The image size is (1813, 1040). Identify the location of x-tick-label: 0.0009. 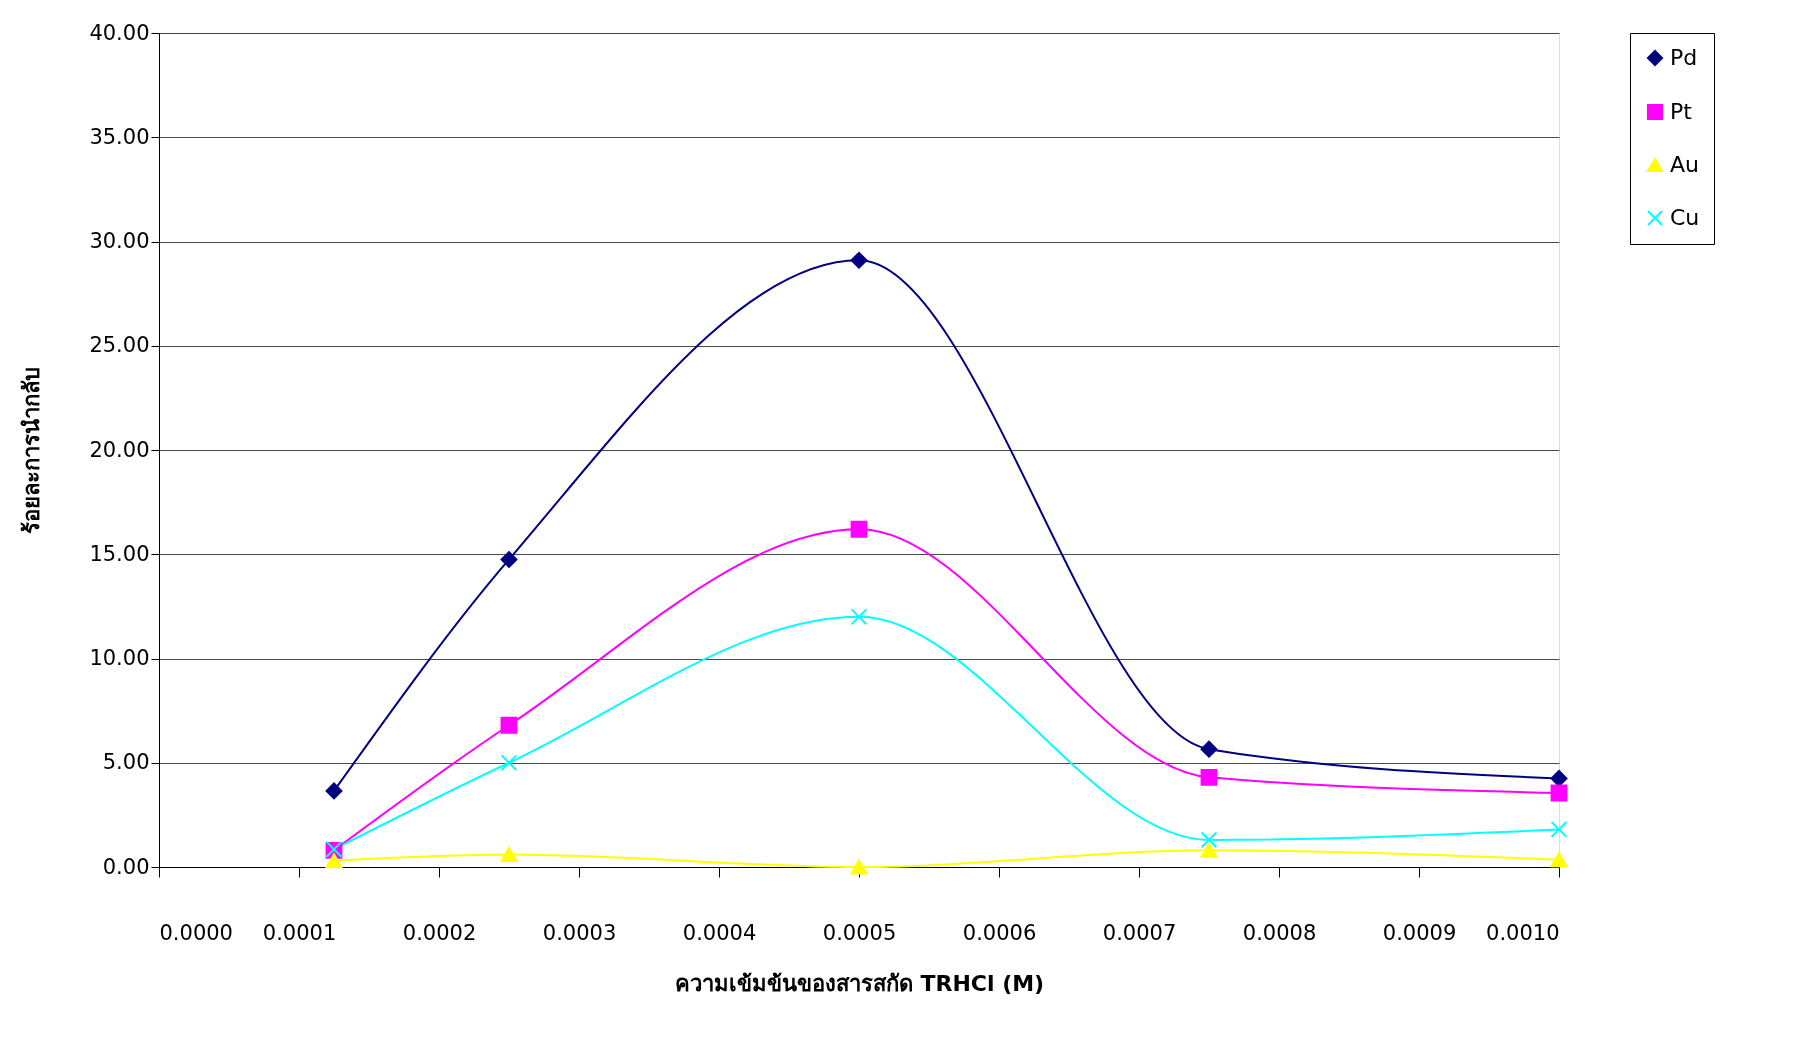
(1419, 932).